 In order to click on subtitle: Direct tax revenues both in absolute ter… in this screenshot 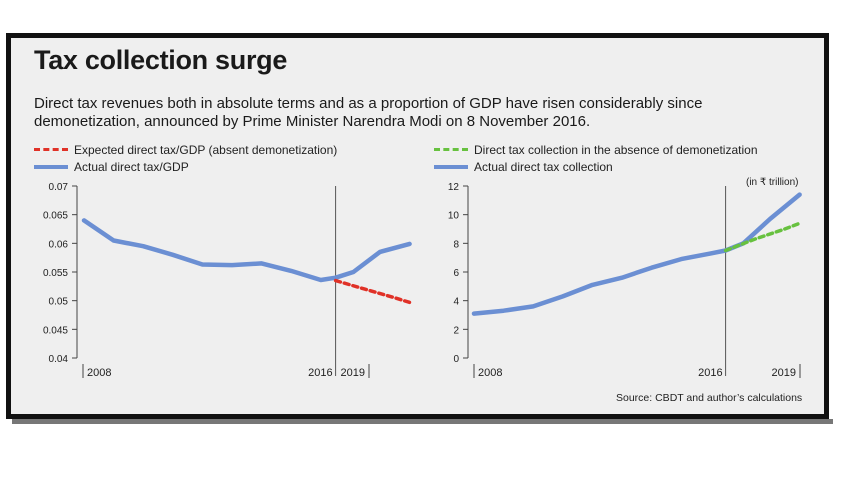, I will do `click(368, 112)`.